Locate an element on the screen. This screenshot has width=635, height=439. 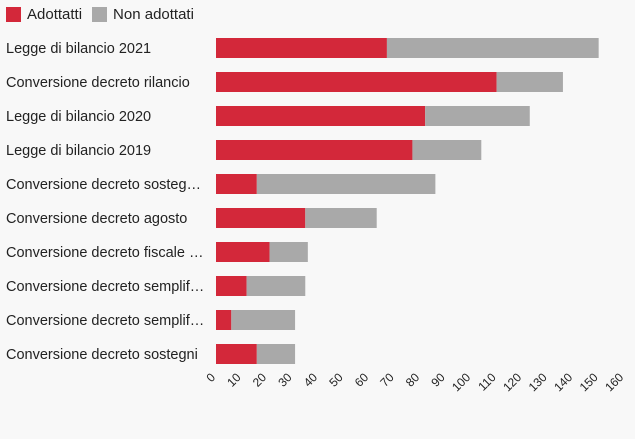
x-tick-label: 90 is located at coordinates (438, 380).